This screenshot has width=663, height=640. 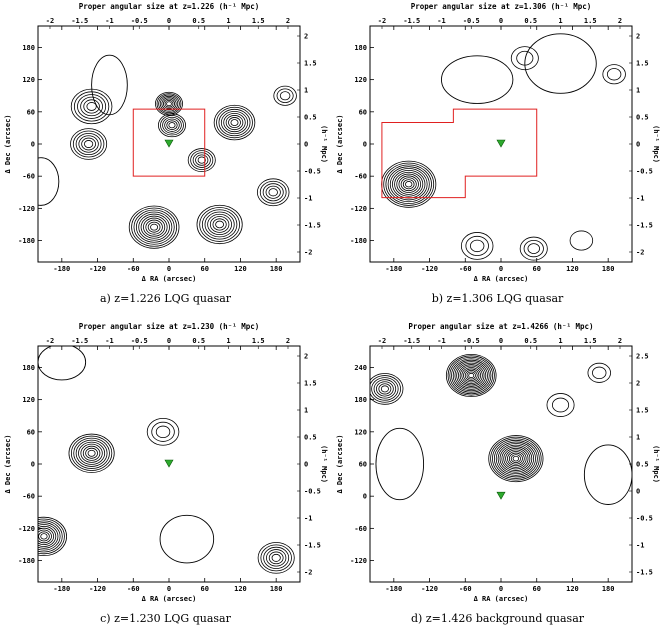 I want to click on top-tick-label-c-2: -1, so click(x=109, y=341).